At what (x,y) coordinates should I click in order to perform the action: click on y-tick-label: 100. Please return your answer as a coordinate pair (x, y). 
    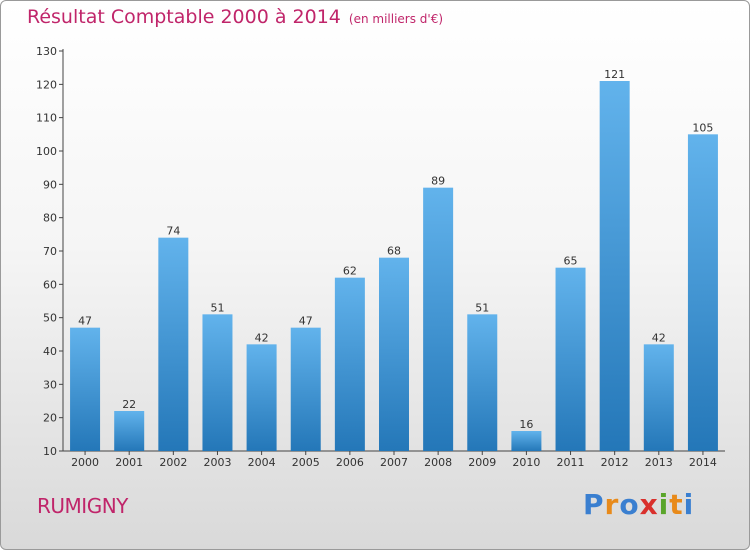
    Looking at the image, I should click on (46, 151).